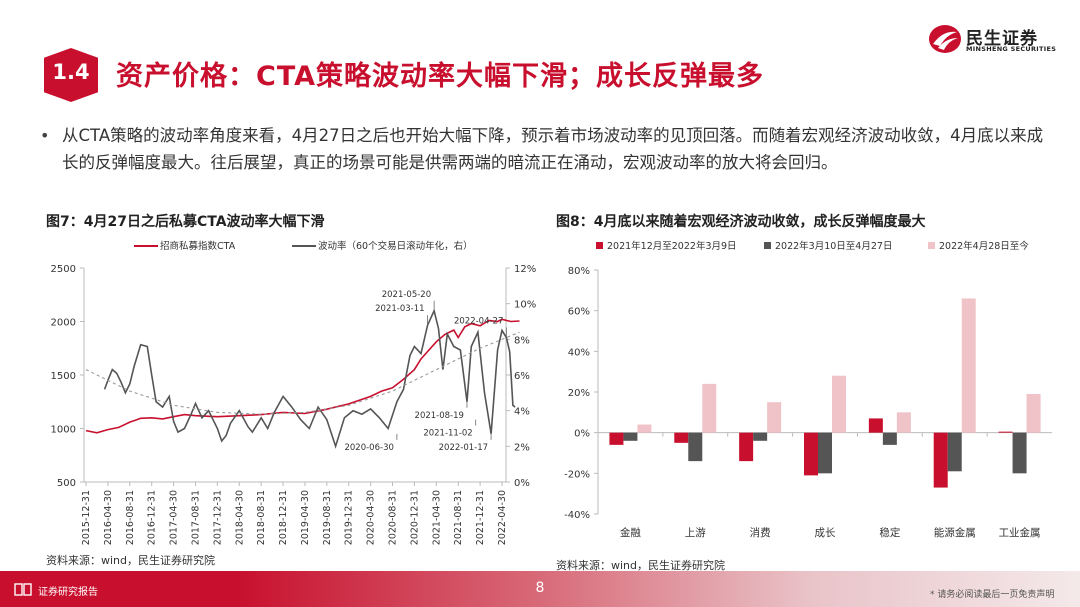 Image resolution: width=1080 pixels, height=607 pixels. What do you see at coordinates (198, 246) in the screenshot?
I see `legend-label-cta: 招商私募指数CTA` at bounding box center [198, 246].